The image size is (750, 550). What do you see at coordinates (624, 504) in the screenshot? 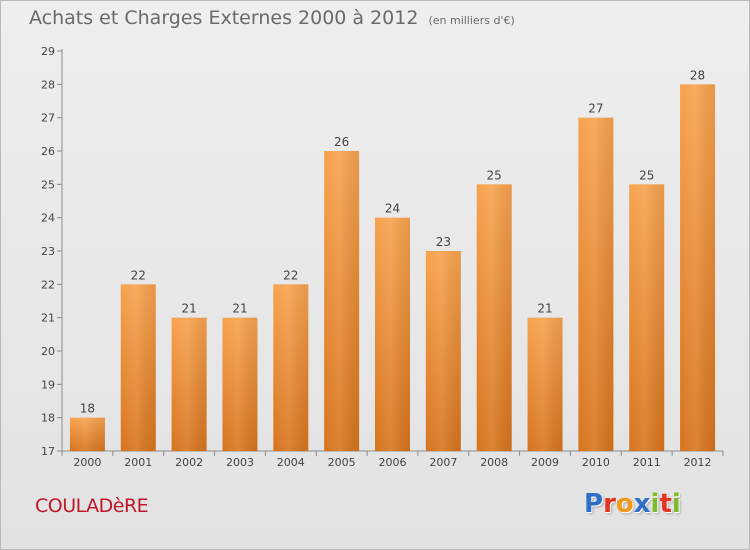
I see `logo-letter: o` at bounding box center [624, 504].